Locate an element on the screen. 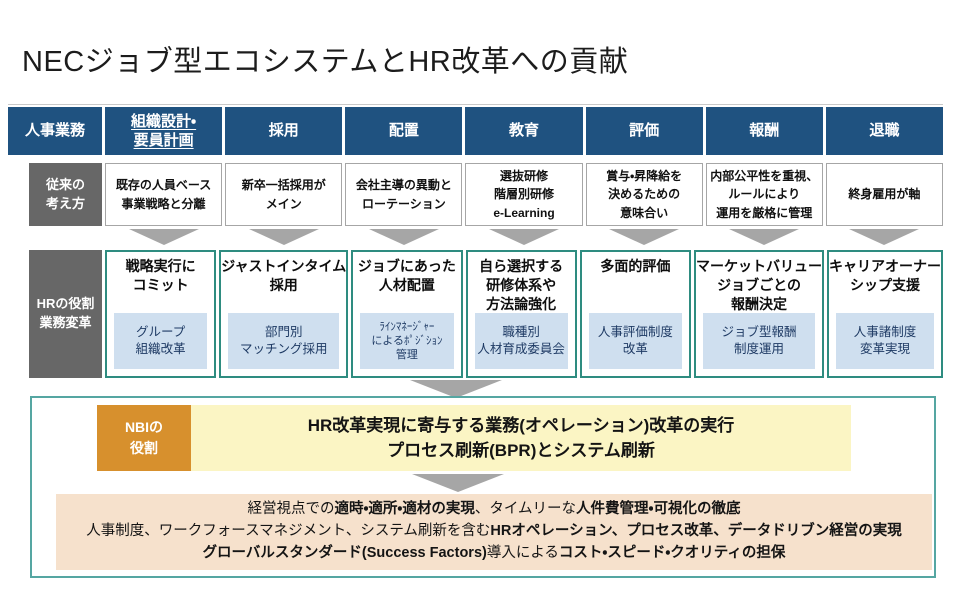 This screenshot has height=611, width=960. summary-segment: 導入による is located at coordinates (522, 552).